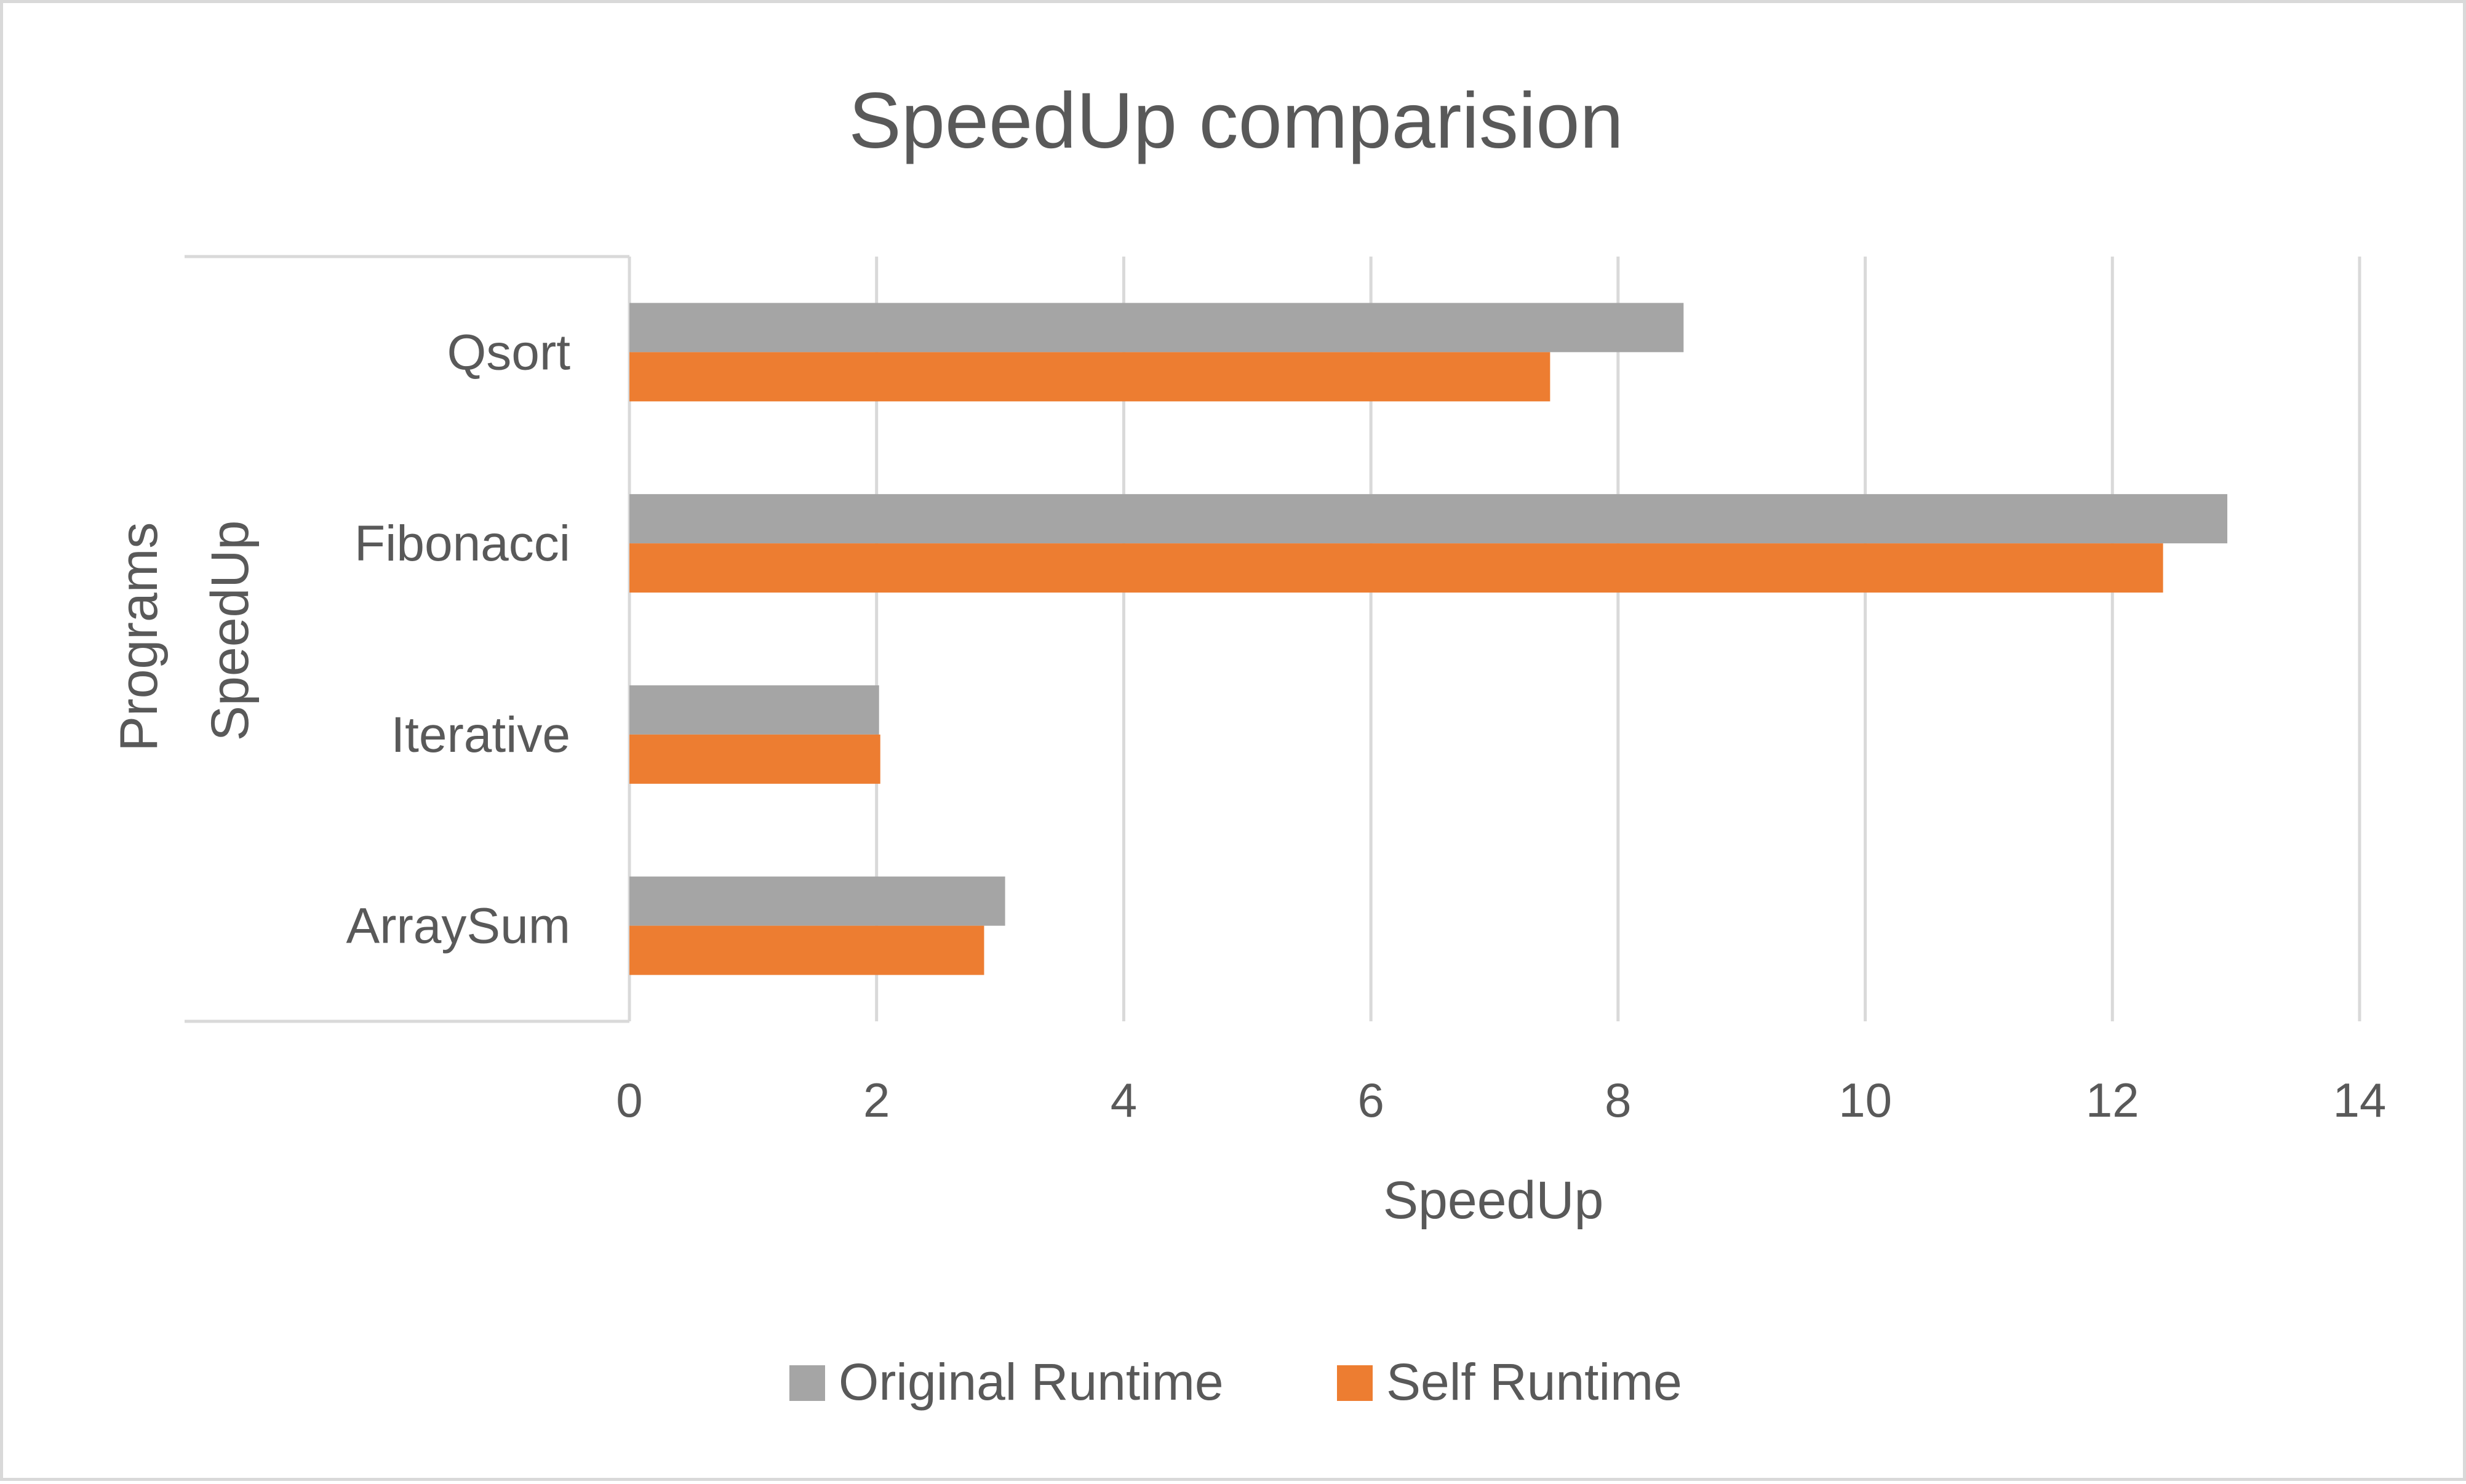 The width and height of the screenshot is (2466, 1484). I want to click on bar-qsort-self-runtime, so click(1089, 377).